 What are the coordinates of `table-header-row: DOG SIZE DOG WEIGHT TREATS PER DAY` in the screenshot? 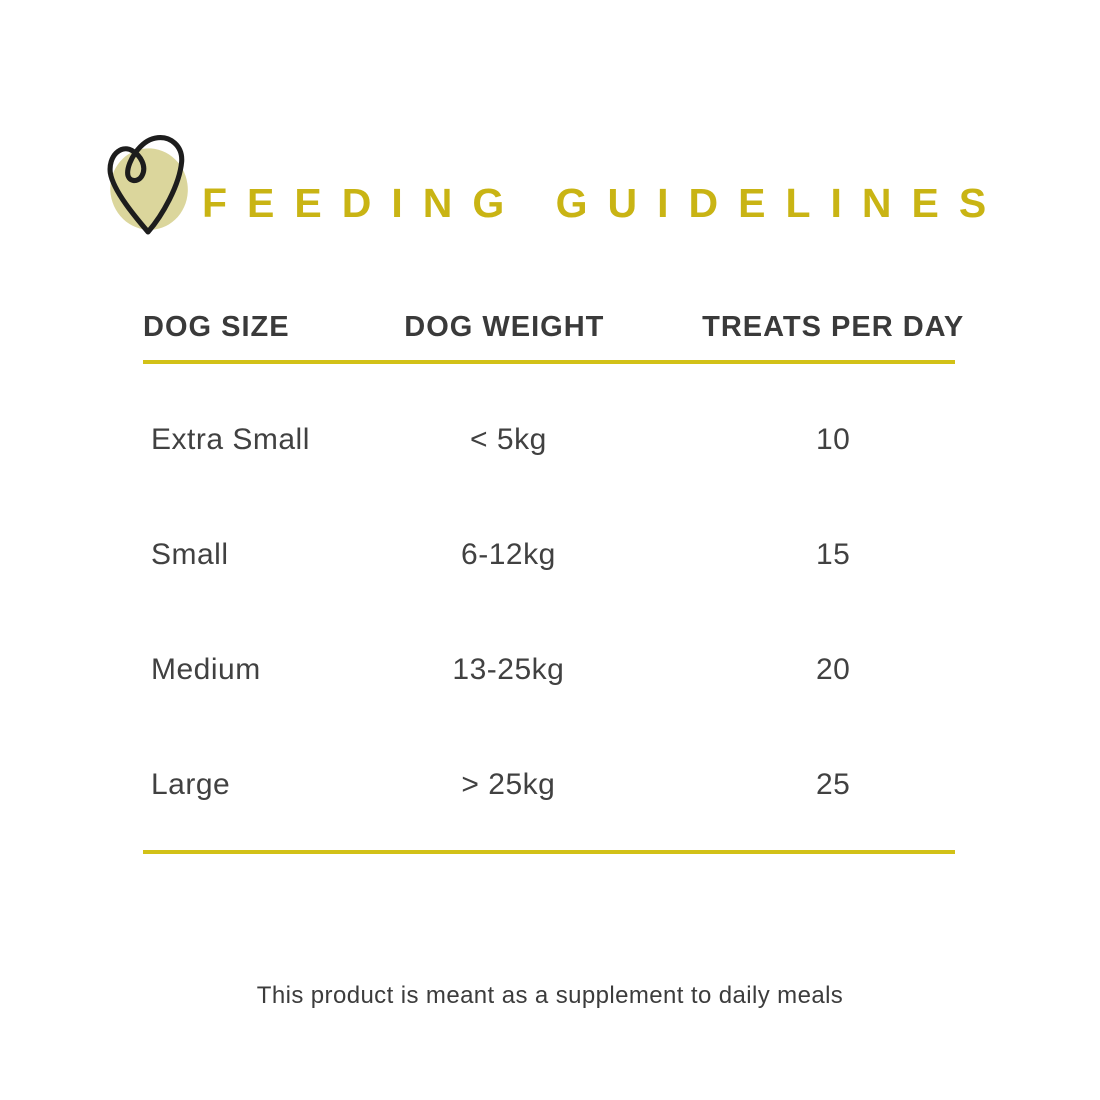 It's located at (553, 331).